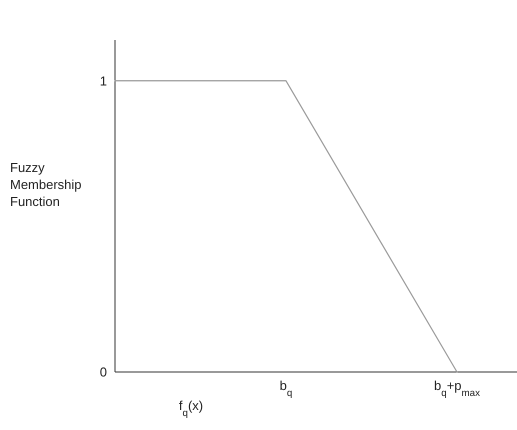 The width and height of the screenshot is (517, 430). I want to click on x-axis-title: f$_{q}$(x), so click(191, 408).